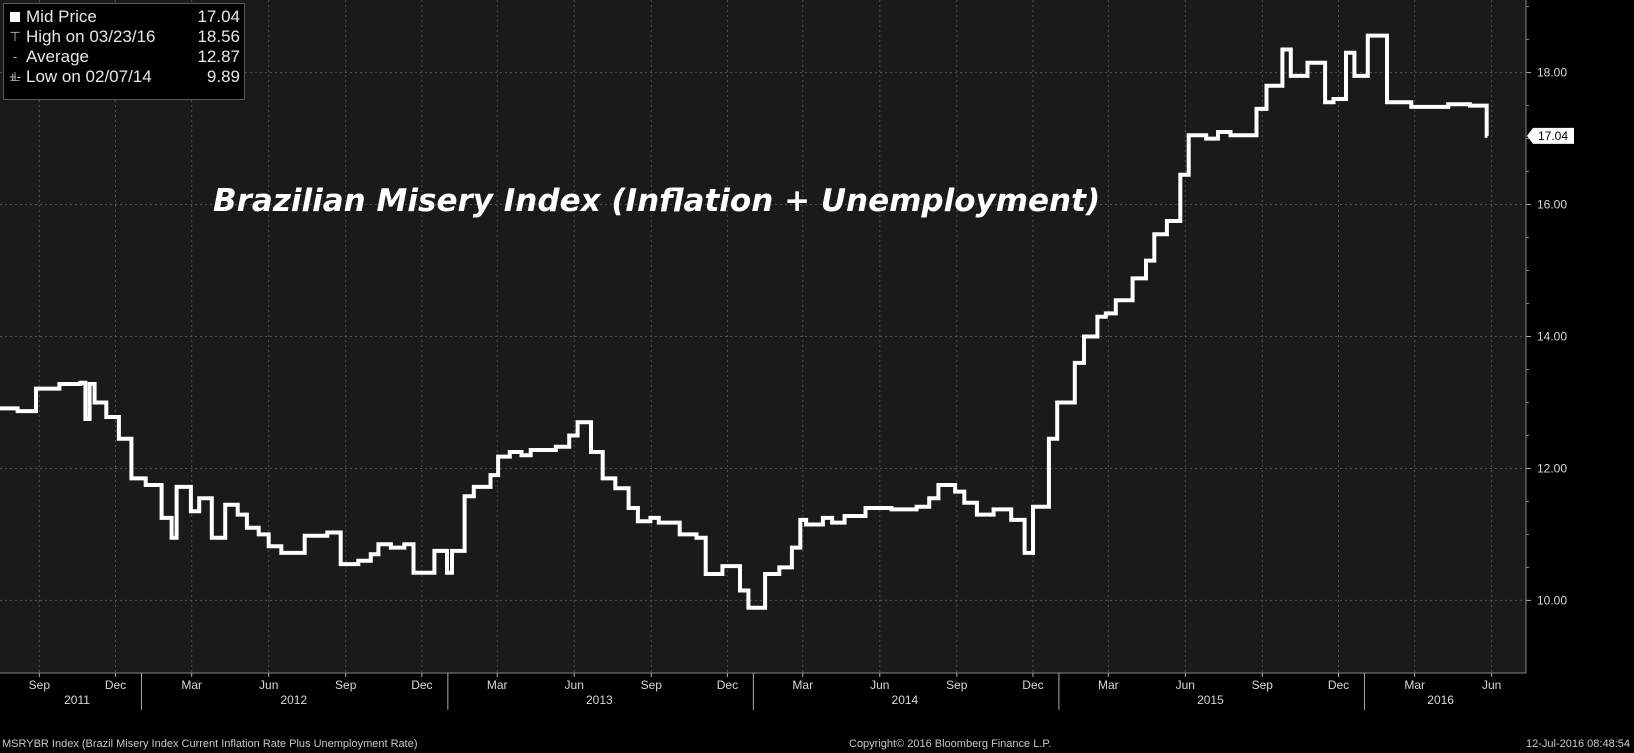 This screenshot has height=753, width=1634. What do you see at coordinates (1552, 600) in the screenshot?
I see `y-tick-label: 10.00` at bounding box center [1552, 600].